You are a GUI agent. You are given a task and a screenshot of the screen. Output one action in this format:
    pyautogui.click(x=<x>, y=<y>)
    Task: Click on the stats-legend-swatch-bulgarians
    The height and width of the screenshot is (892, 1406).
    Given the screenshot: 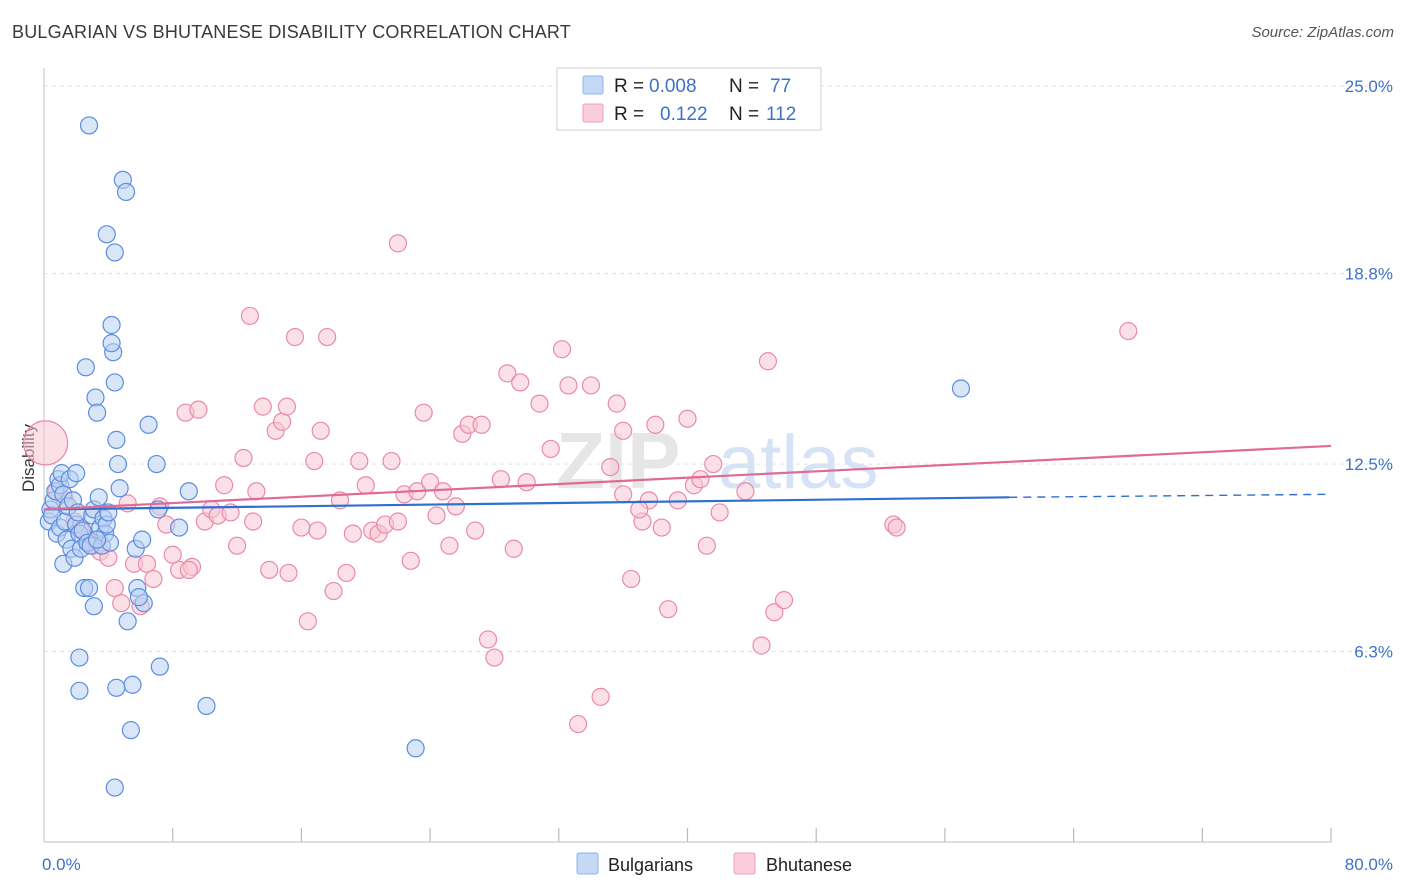 What is the action you would take?
    pyautogui.click(x=593, y=85)
    